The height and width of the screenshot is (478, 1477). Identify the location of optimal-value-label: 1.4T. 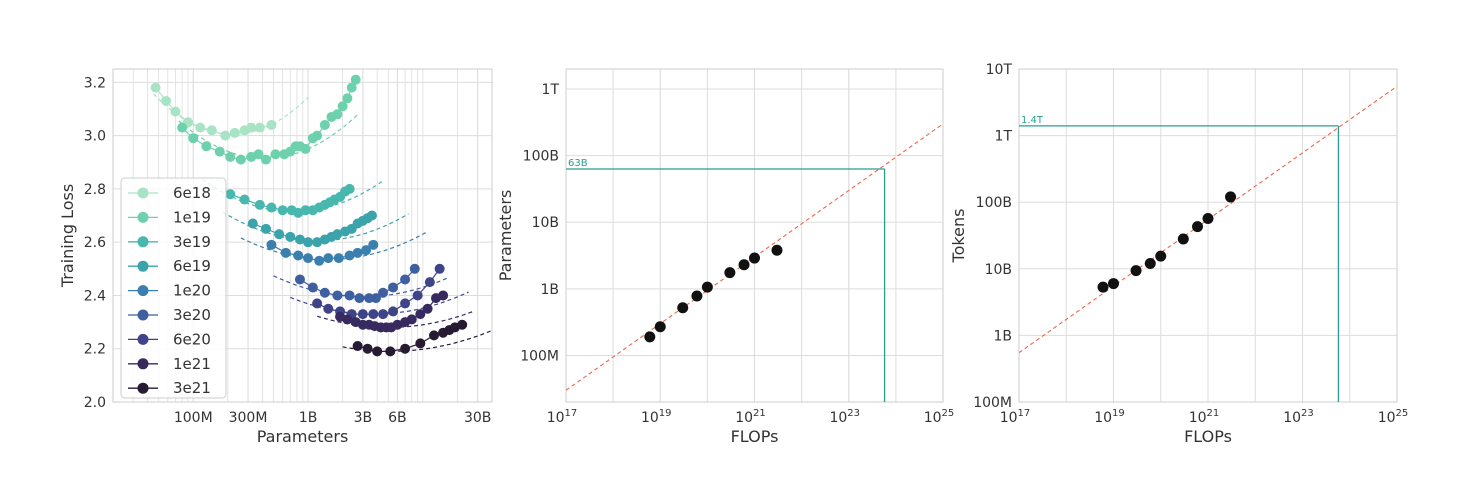
(1032, 120).